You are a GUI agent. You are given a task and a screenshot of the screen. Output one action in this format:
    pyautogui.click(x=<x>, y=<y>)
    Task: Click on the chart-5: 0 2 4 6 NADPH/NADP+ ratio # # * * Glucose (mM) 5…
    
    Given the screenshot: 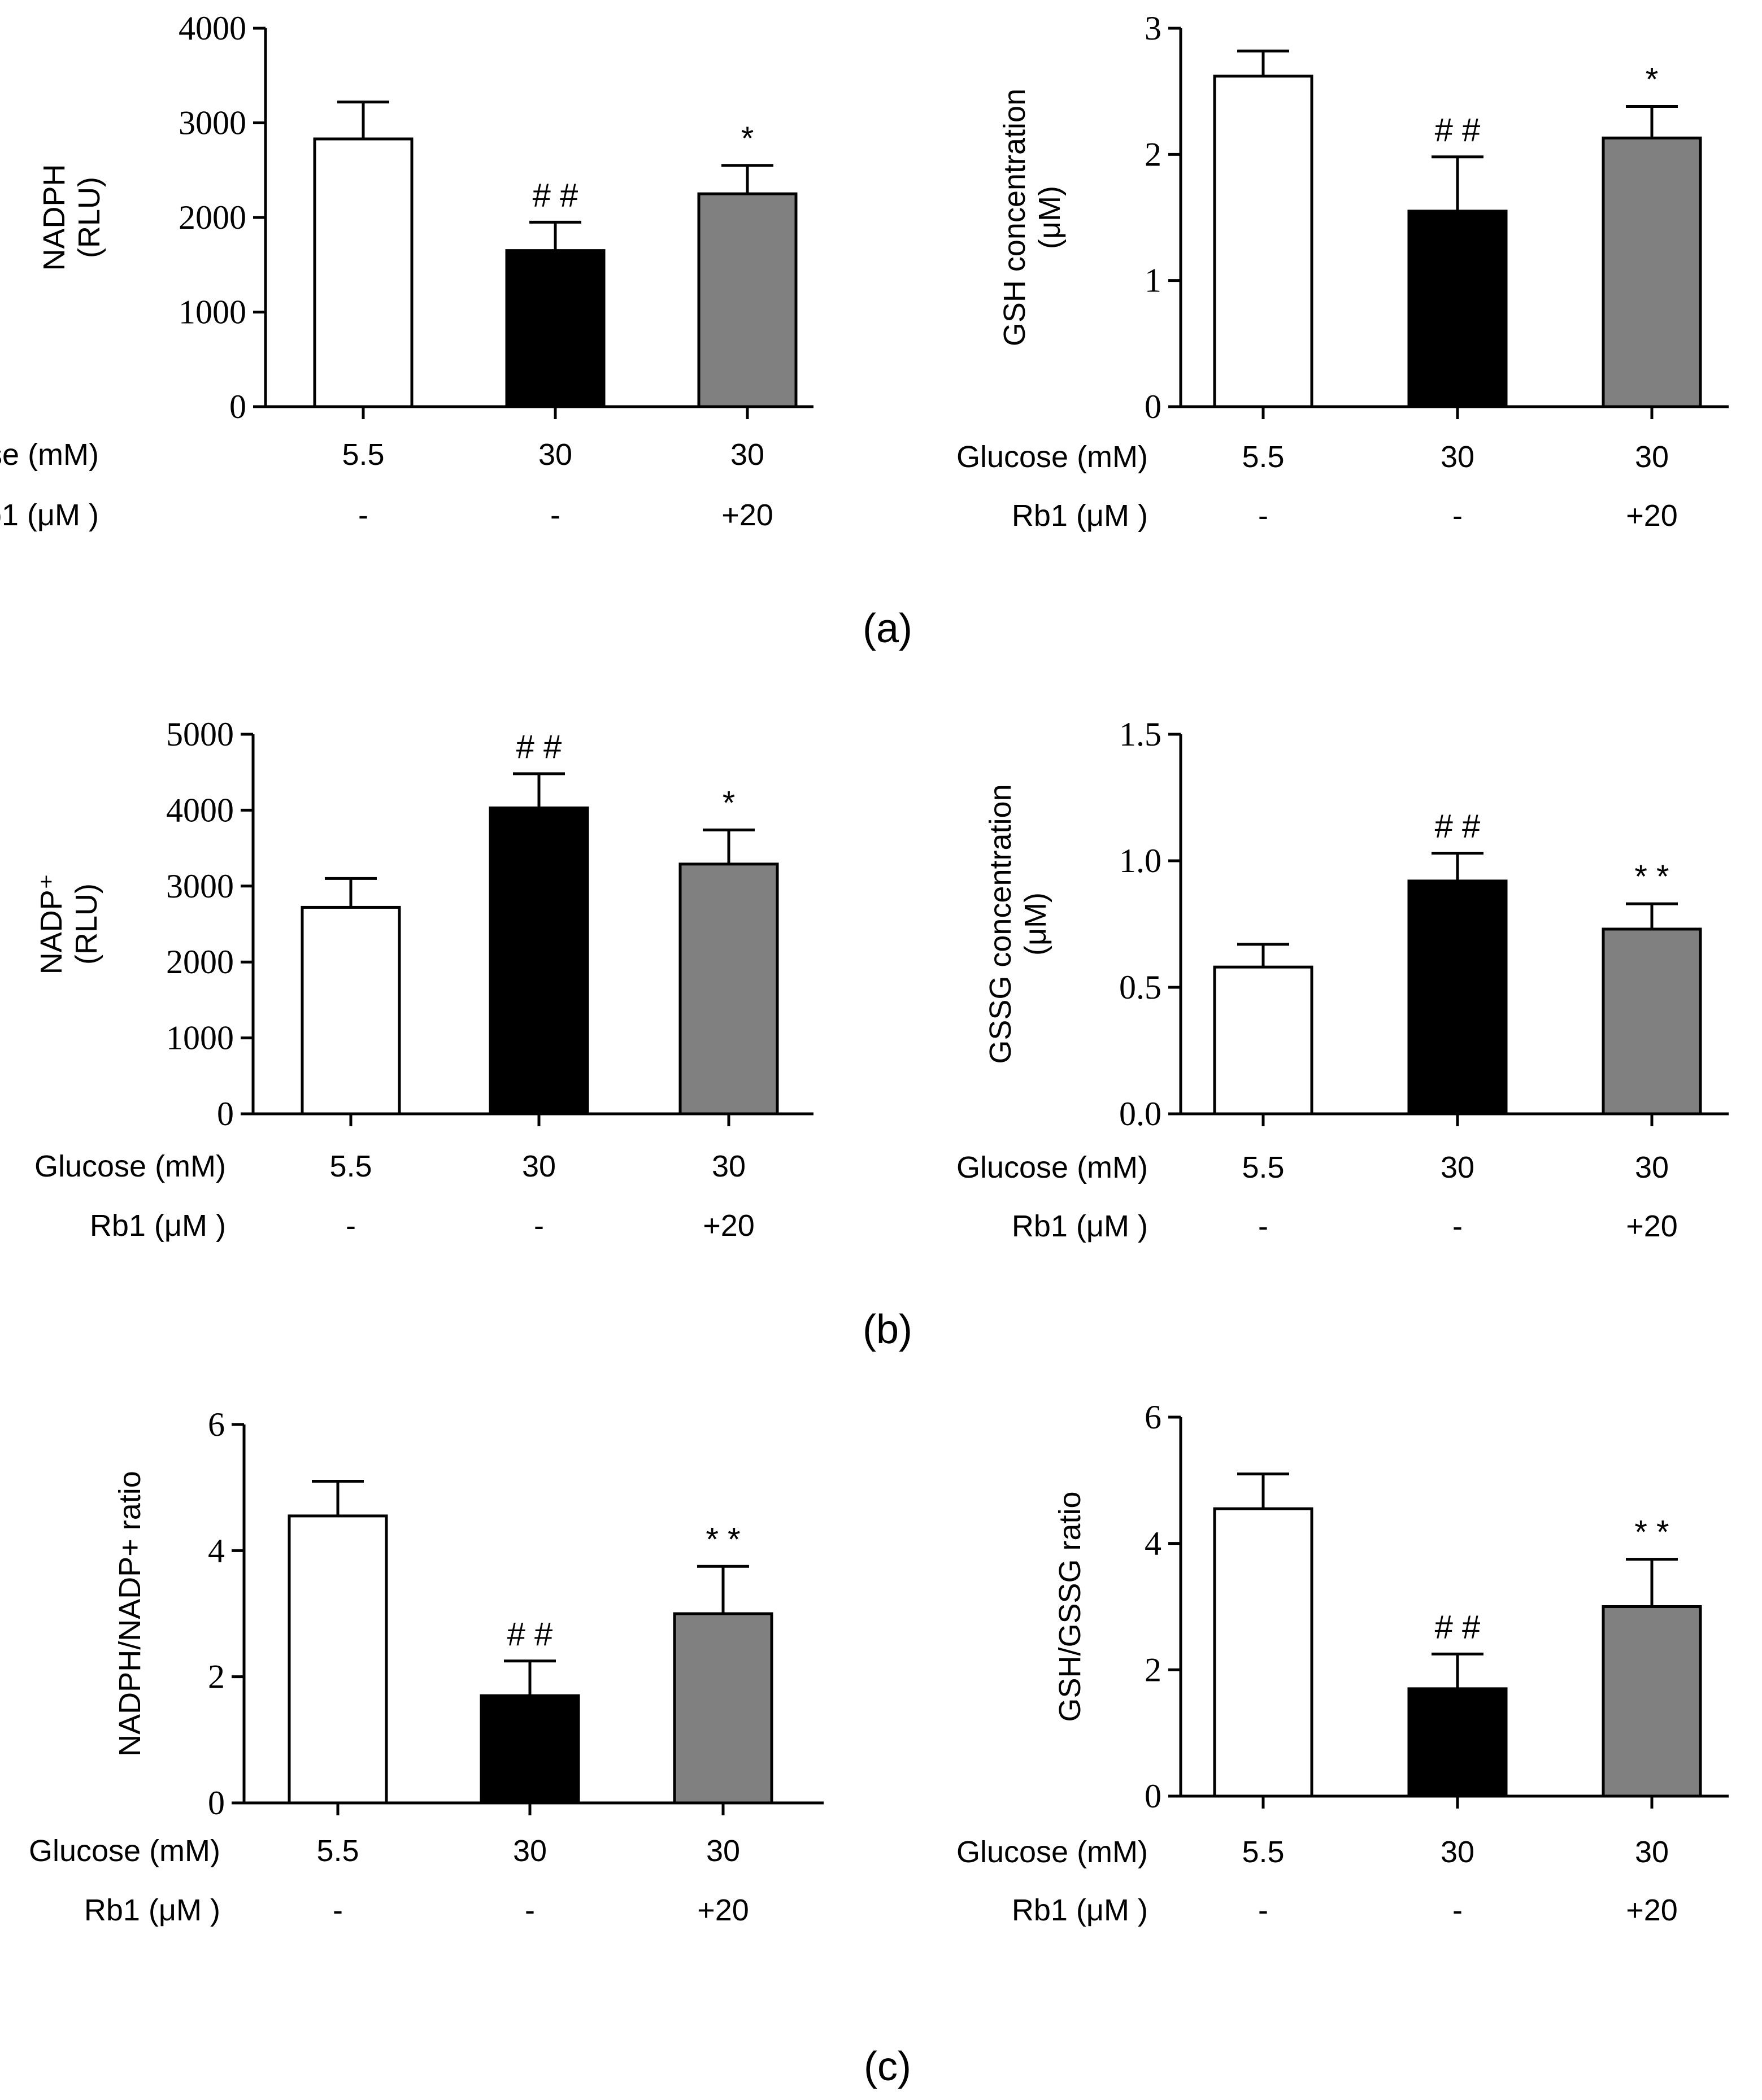 What is the action you would take?
    pyautogui.click(x=426, y=1667)
    